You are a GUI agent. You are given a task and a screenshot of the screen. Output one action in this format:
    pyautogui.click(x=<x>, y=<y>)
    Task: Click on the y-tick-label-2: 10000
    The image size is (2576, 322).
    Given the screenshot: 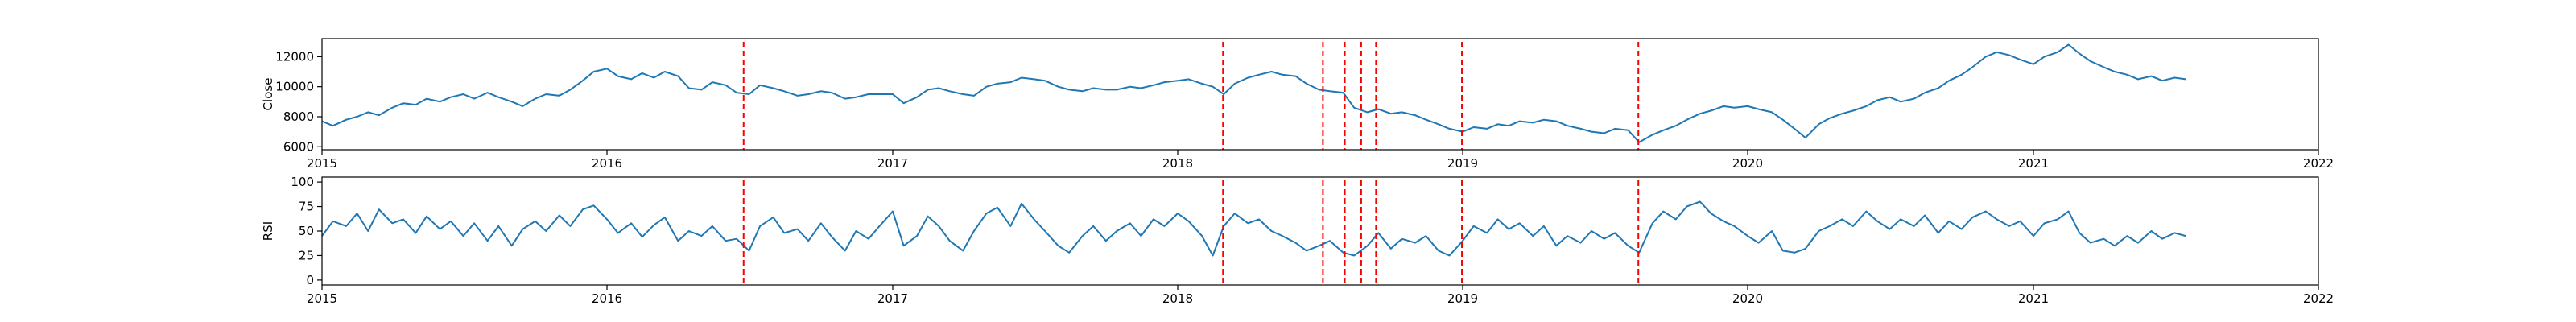 What is the action you would take?
    pyautogui.click(x=294, y=87)
    